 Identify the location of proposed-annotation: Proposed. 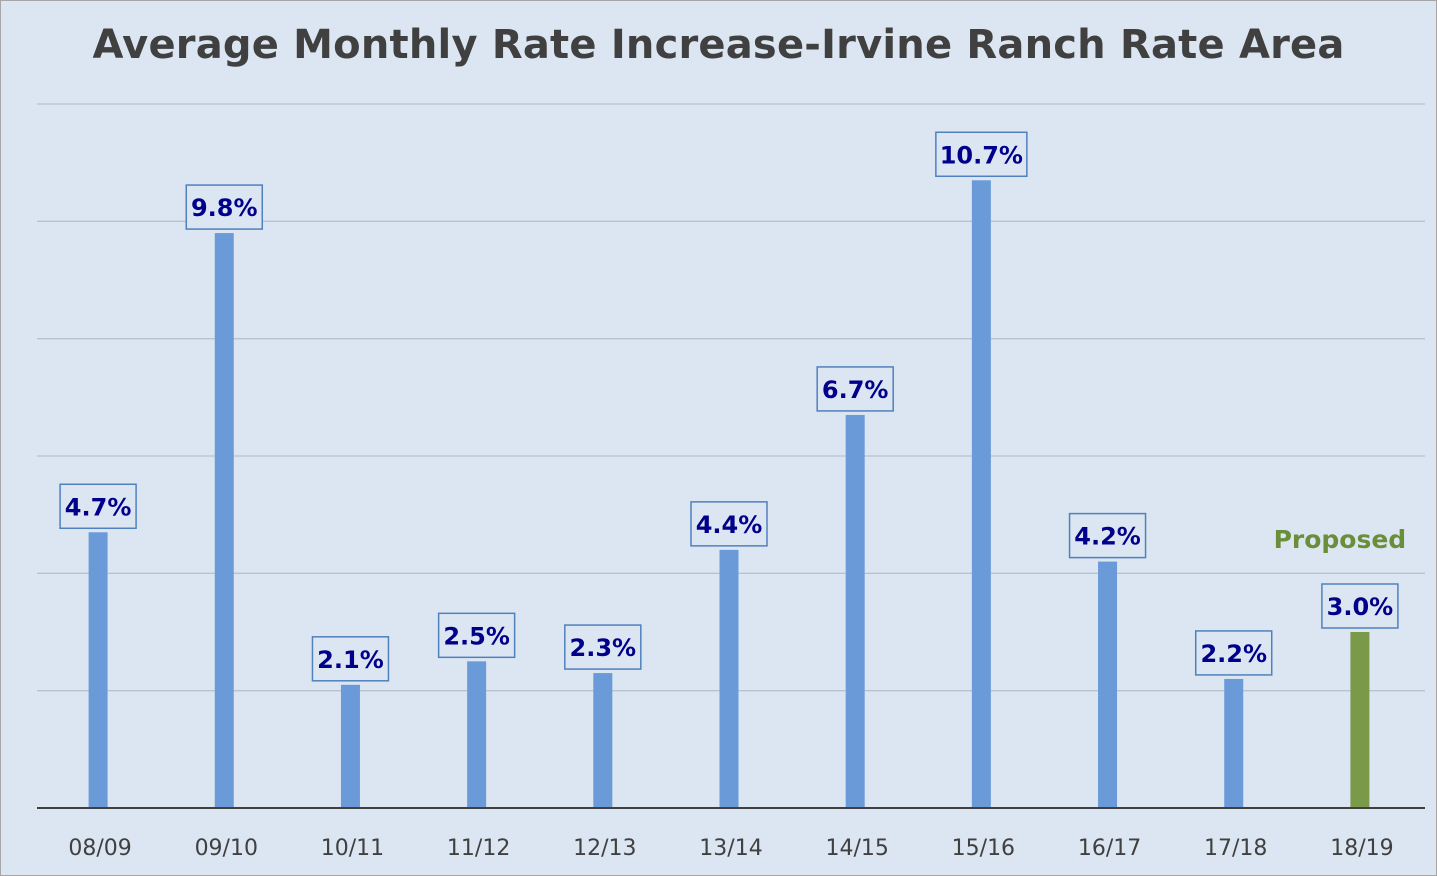
(1340, 539).